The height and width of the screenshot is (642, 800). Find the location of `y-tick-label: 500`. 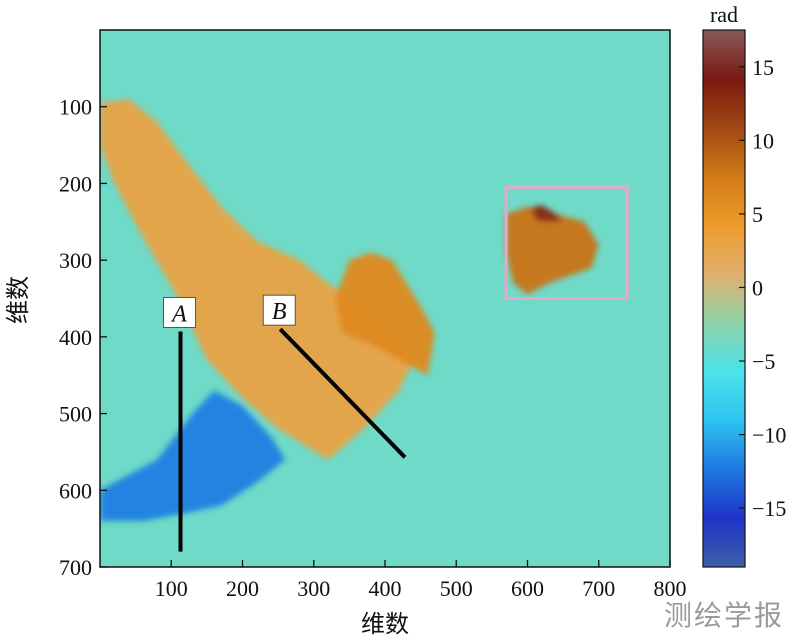

y-tick-label: 500 is located at coordinates (75, 414).